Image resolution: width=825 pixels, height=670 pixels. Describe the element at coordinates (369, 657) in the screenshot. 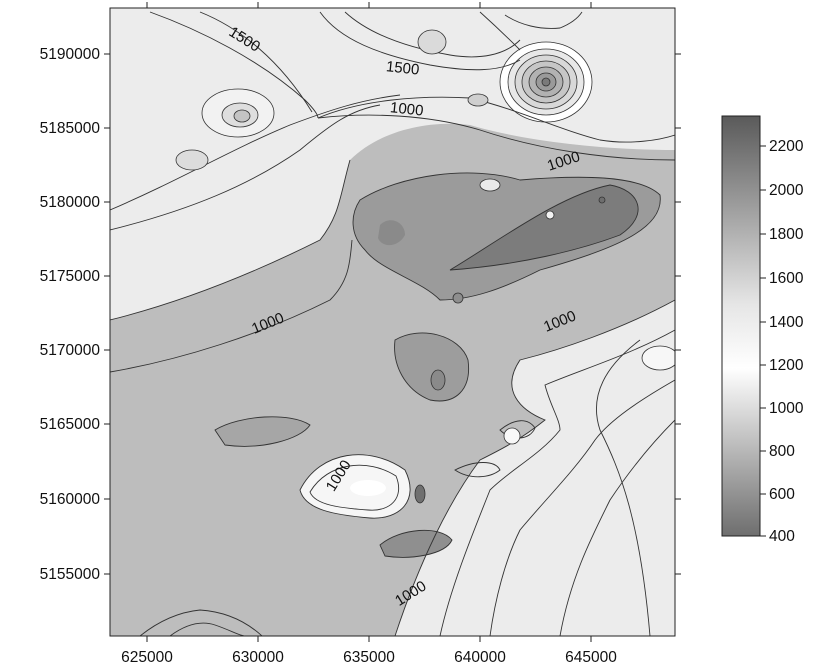

I see `x-tick-label: 635000` at that location.